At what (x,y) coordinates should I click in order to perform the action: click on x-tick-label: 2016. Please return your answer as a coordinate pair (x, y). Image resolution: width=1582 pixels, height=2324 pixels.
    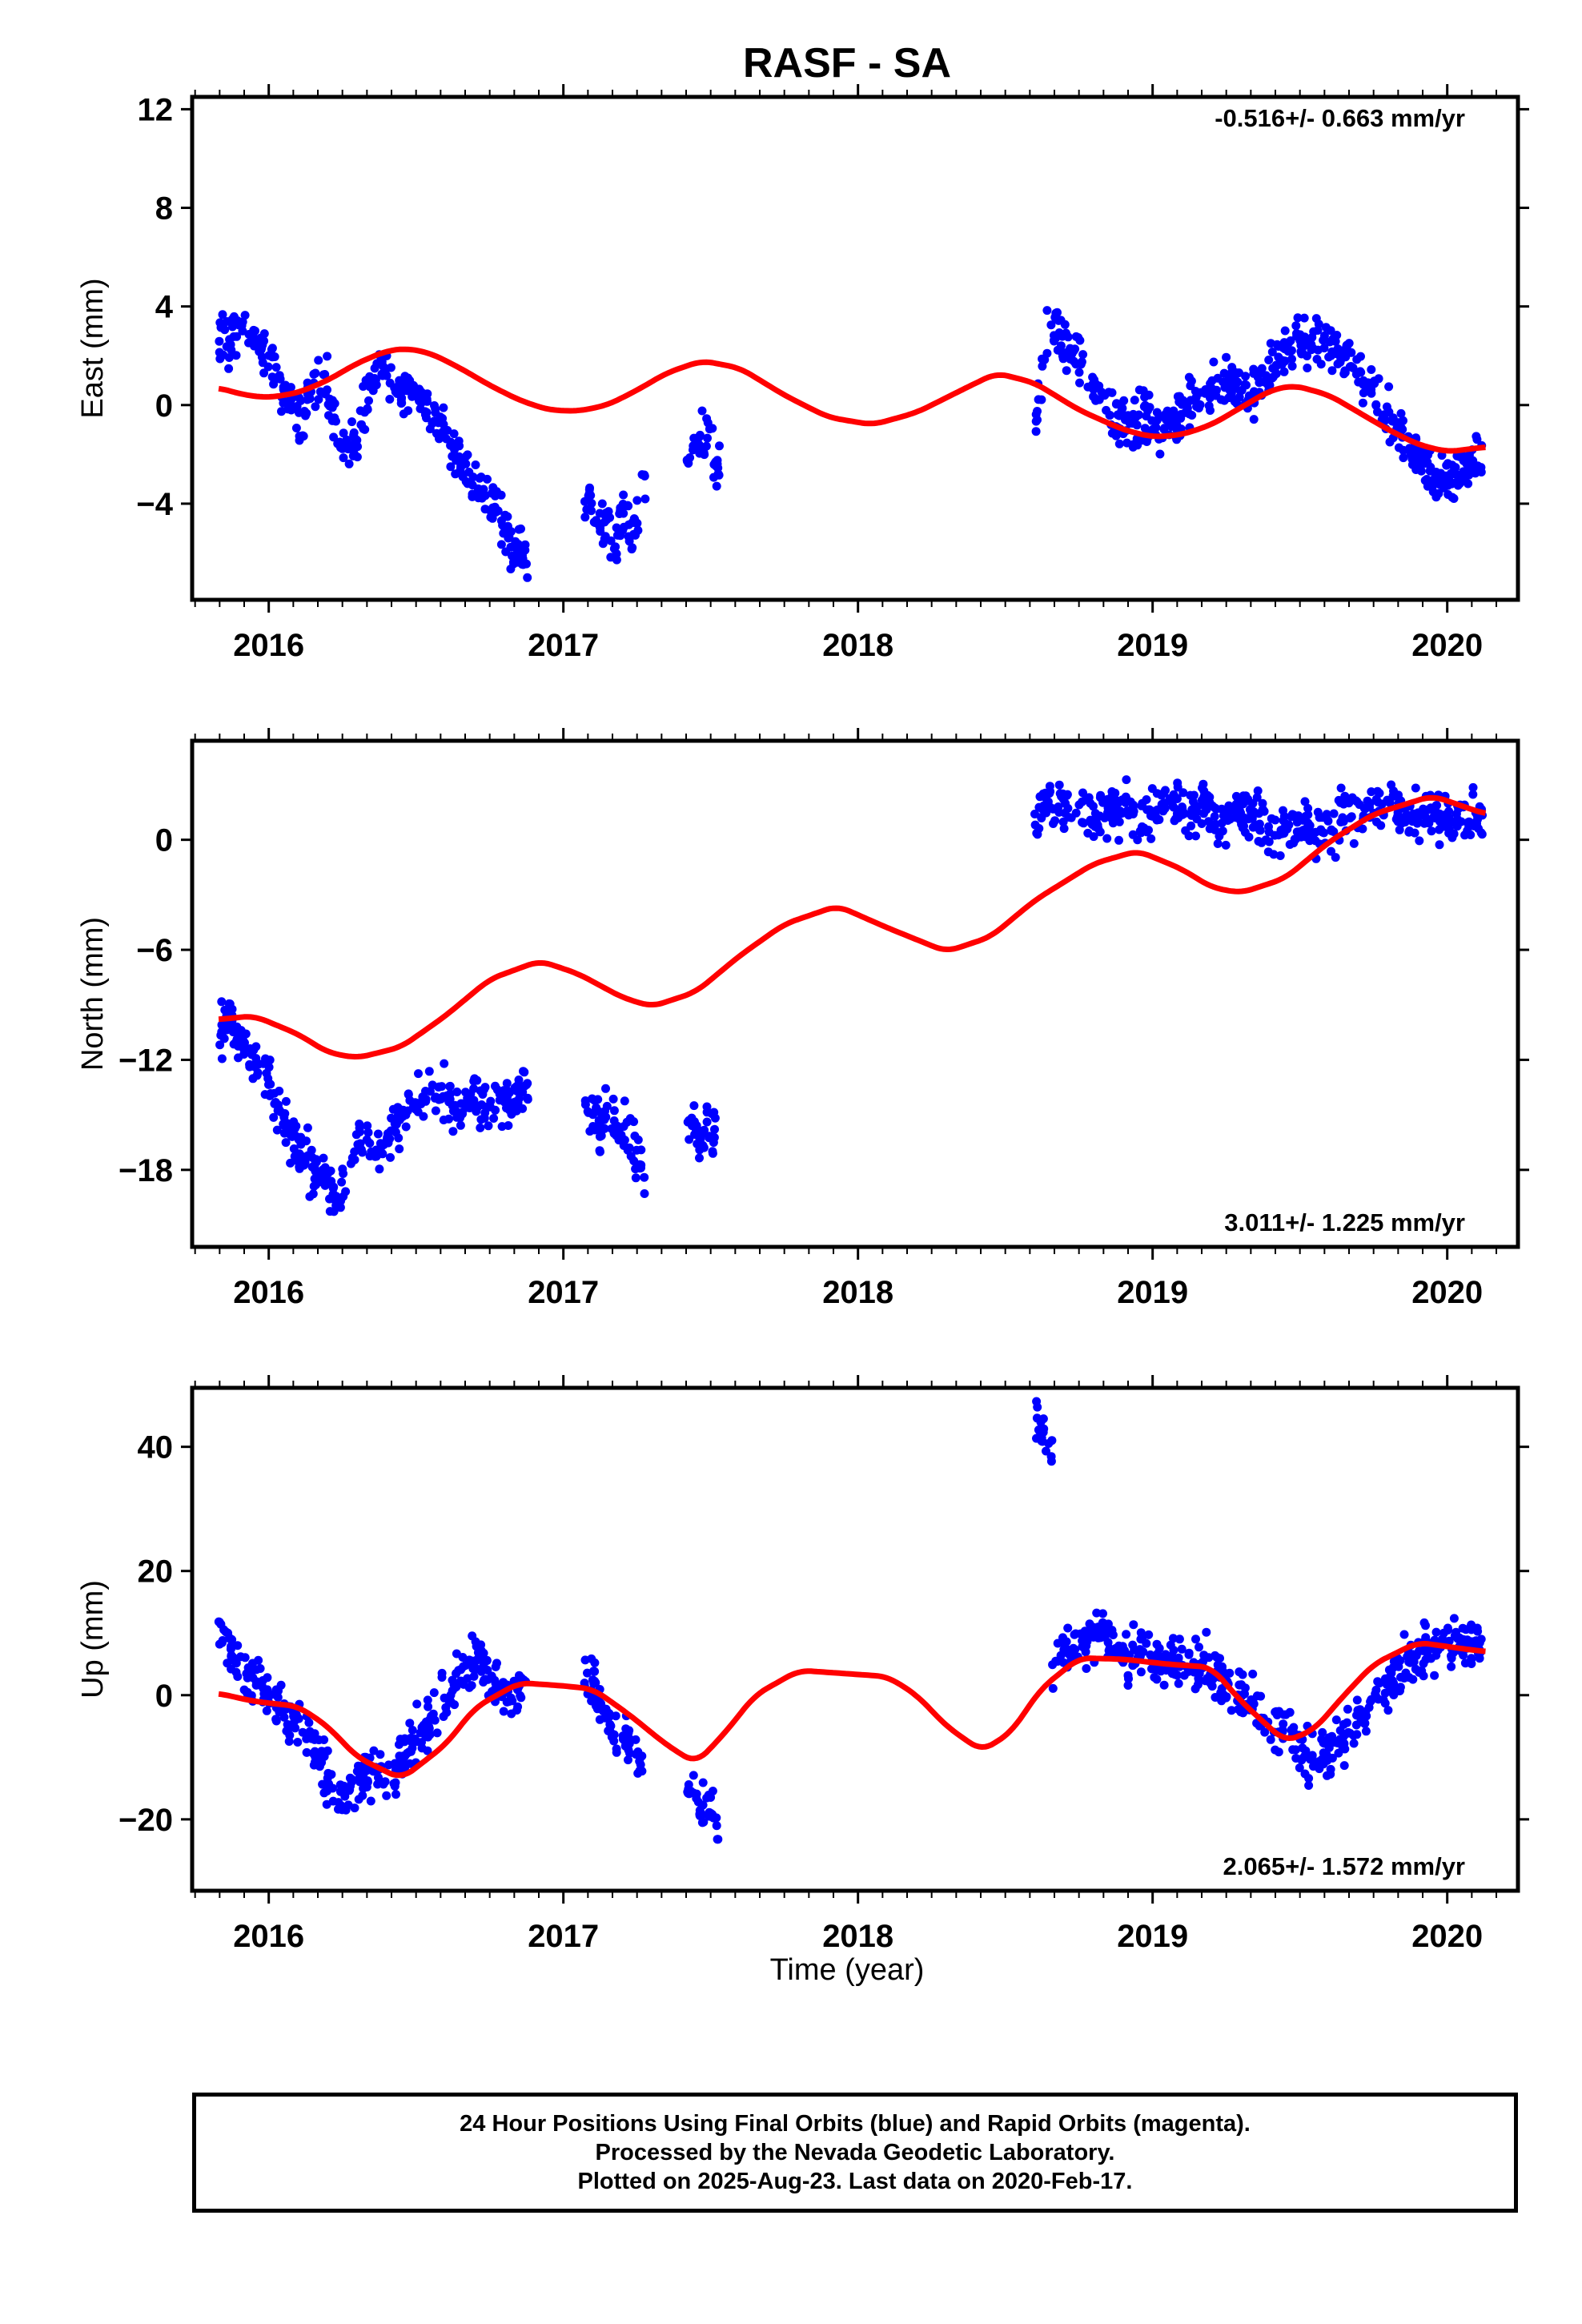
    Looking at the image, I should click on (268, 645).